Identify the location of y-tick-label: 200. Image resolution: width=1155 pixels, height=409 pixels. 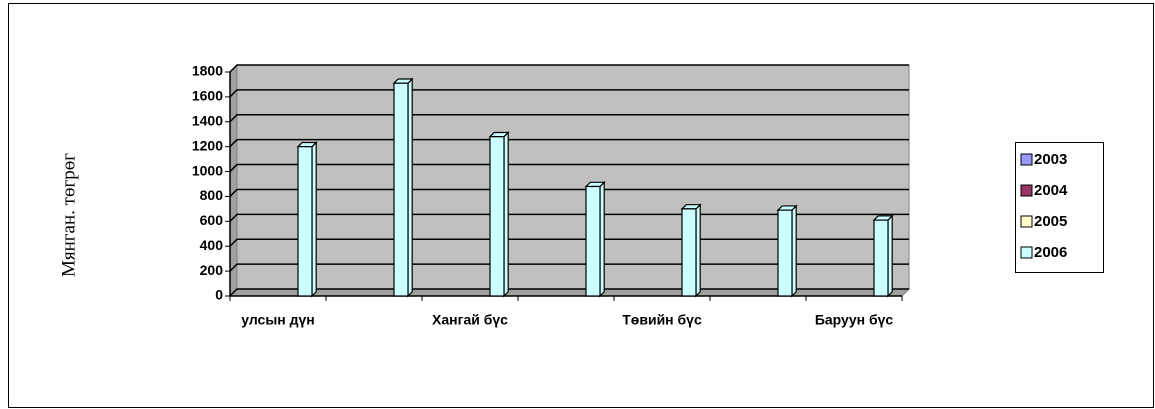
(212, 270).